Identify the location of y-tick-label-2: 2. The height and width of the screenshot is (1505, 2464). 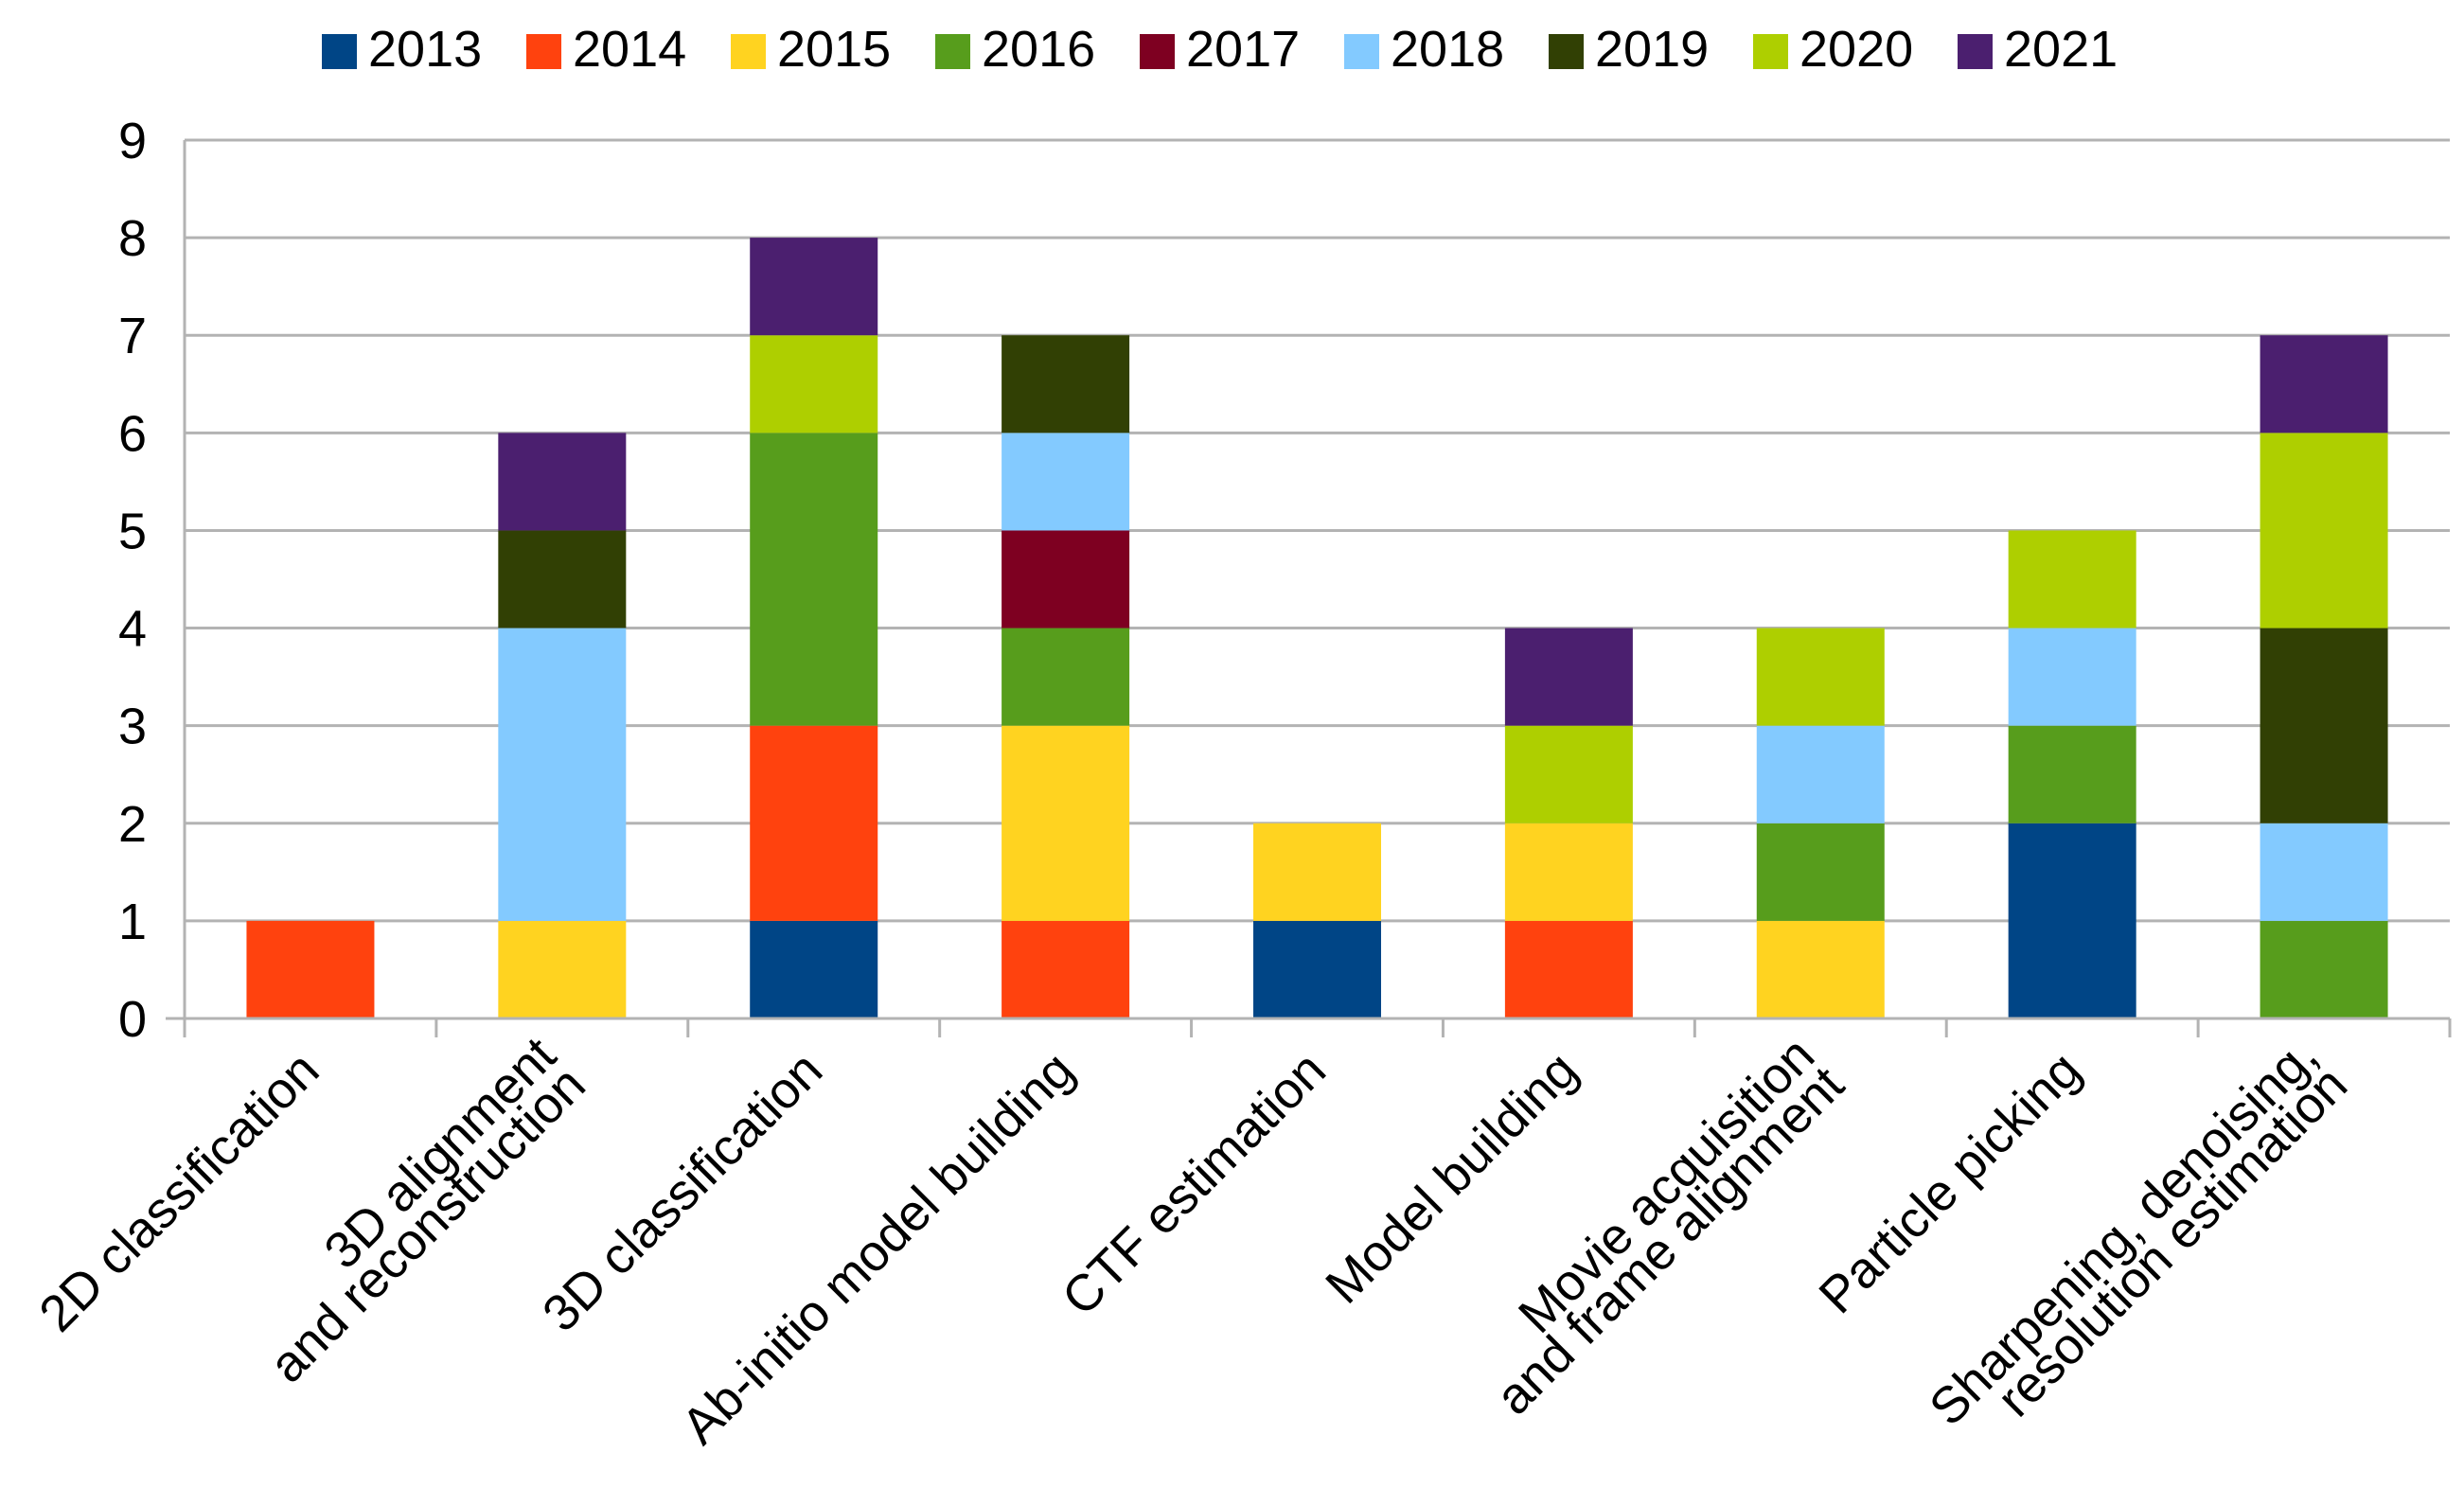
(132, 824).